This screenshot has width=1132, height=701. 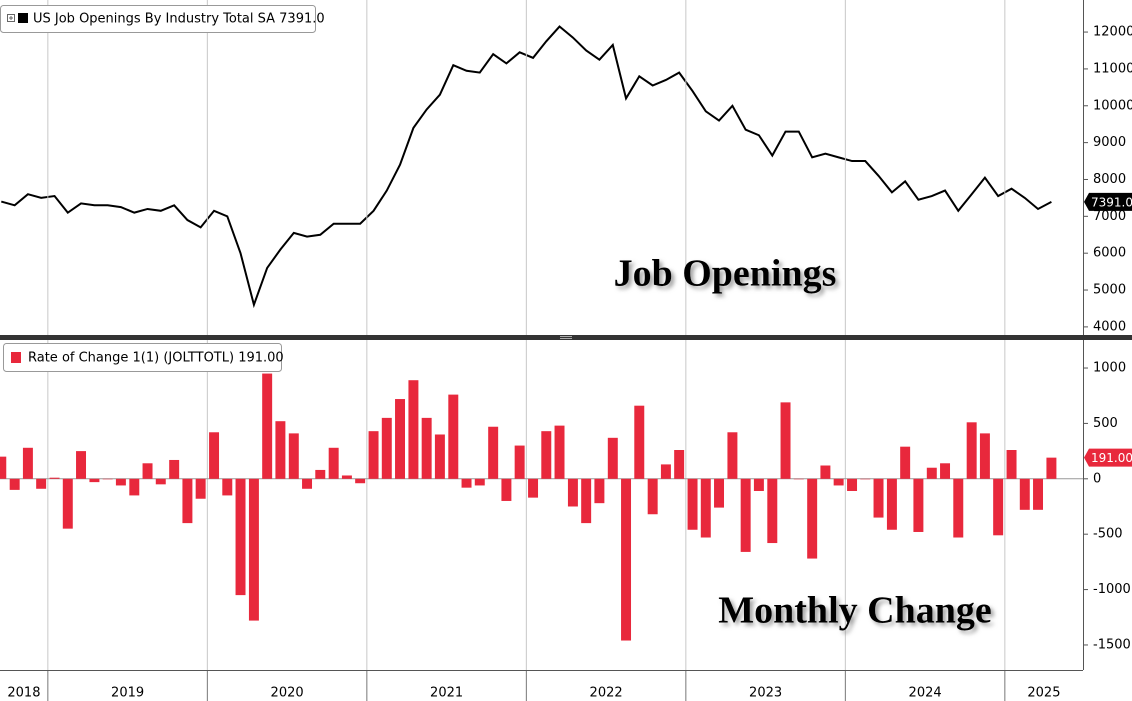 I want to click on x-tick-label: 2025, so click(x=1043, y=693).